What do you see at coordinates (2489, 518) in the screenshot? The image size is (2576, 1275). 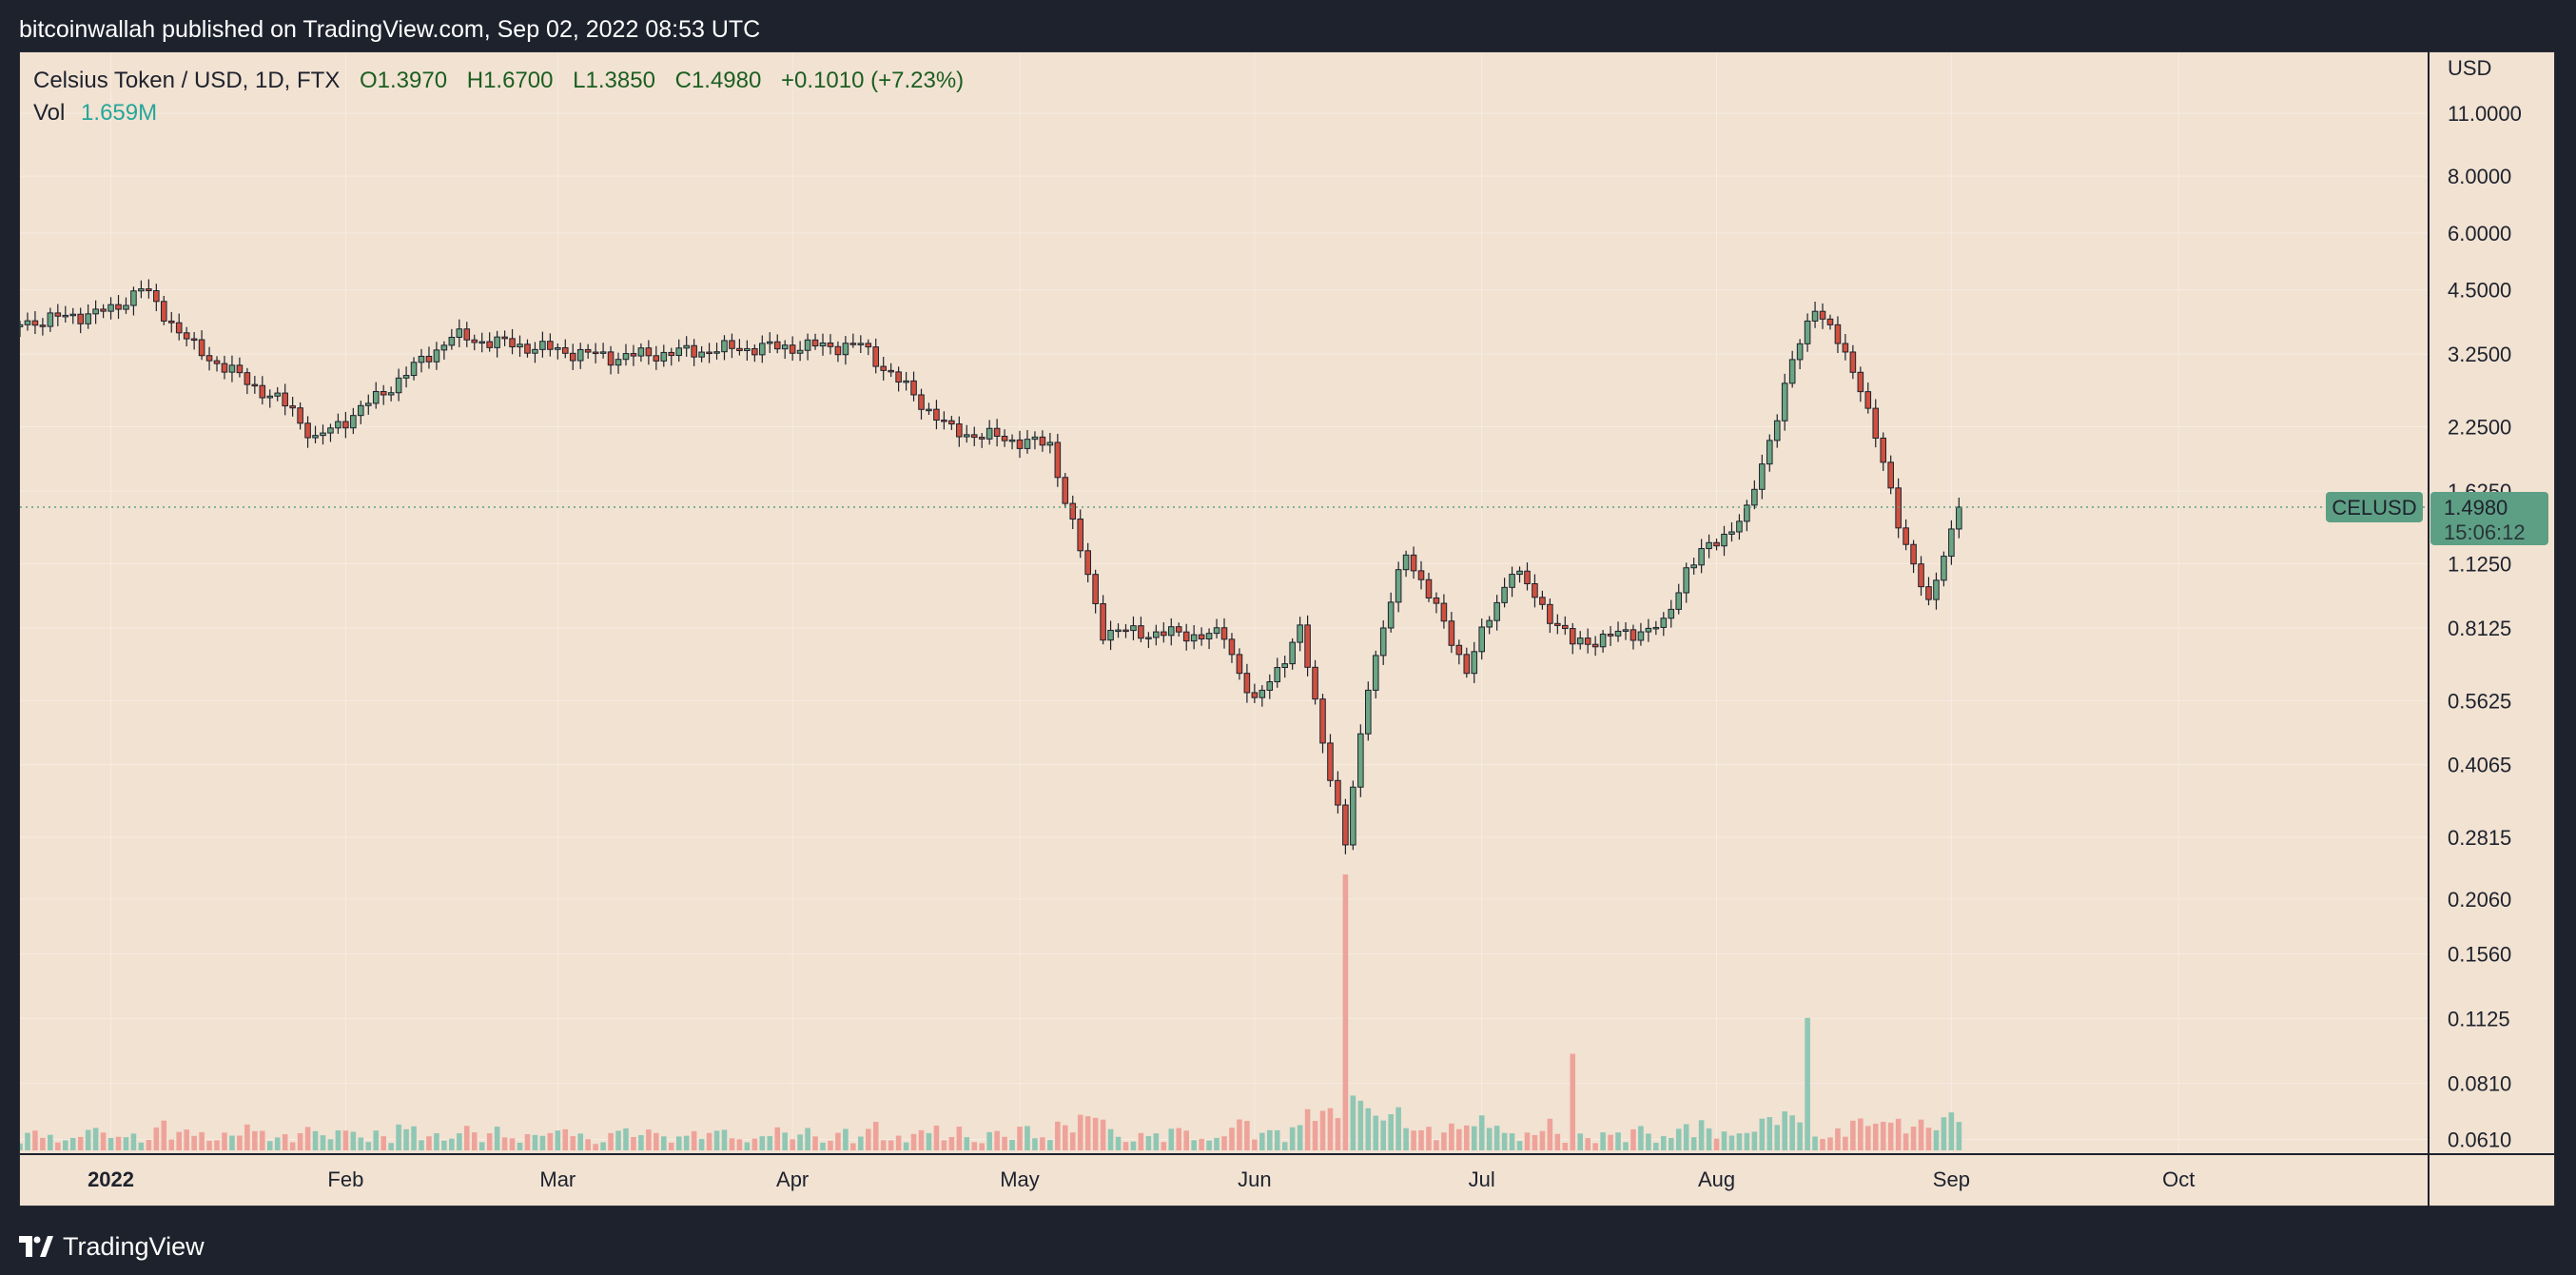 I see `last-price-tag` at bounding box center [2489, 518].